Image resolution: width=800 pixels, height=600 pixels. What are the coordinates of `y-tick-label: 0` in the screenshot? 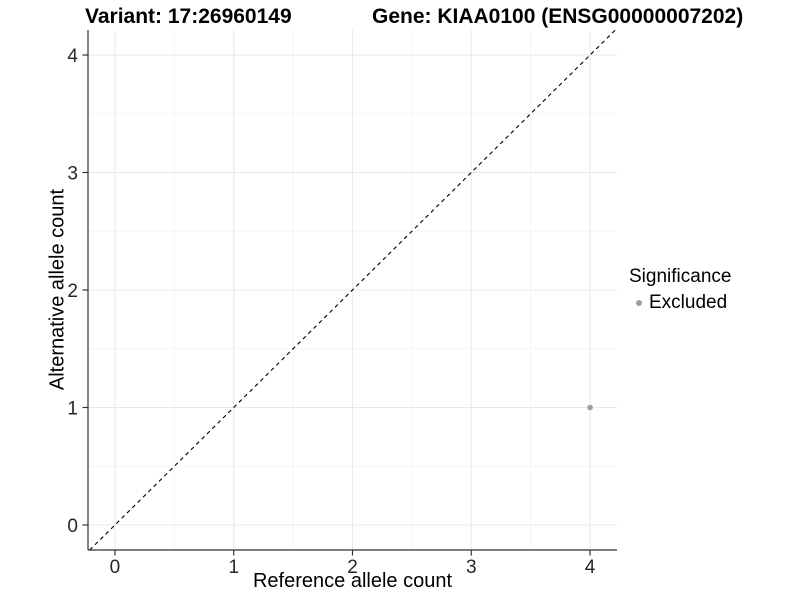 It's located at (72, 526).